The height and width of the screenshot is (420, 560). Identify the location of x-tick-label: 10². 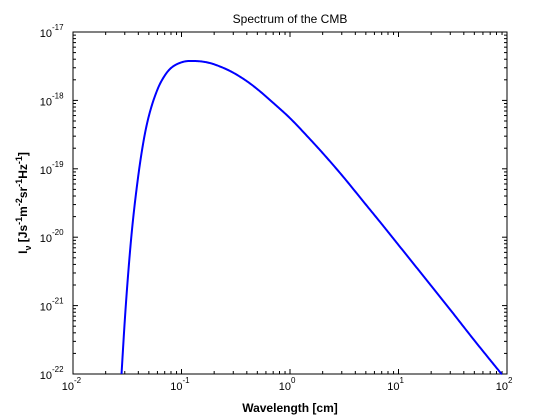
(504, 384).